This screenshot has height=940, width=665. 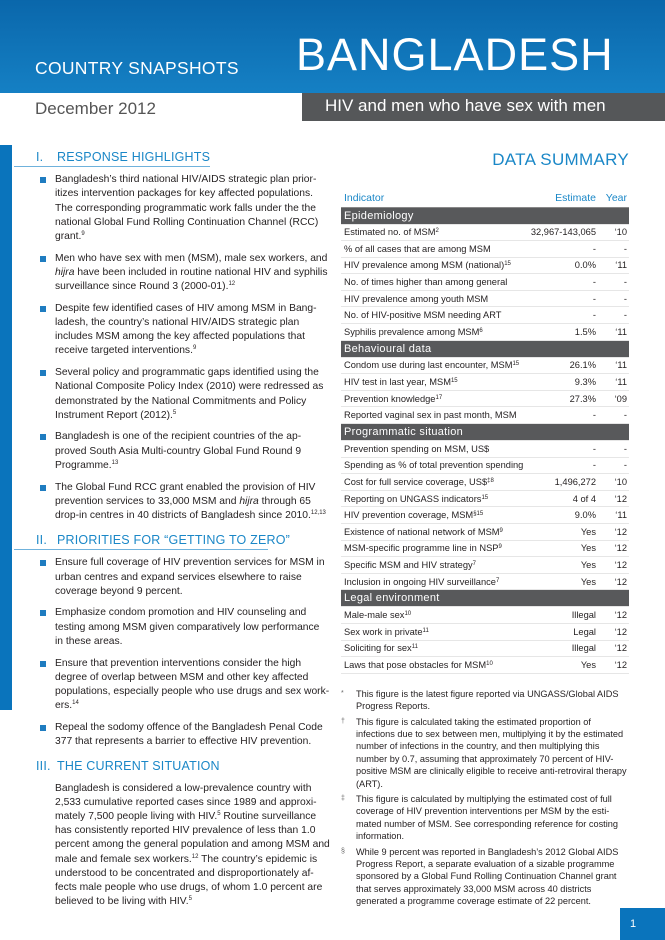 I want to click on indicator-label: HIV prevalence among youth MSM, so click(x=416, y=298).